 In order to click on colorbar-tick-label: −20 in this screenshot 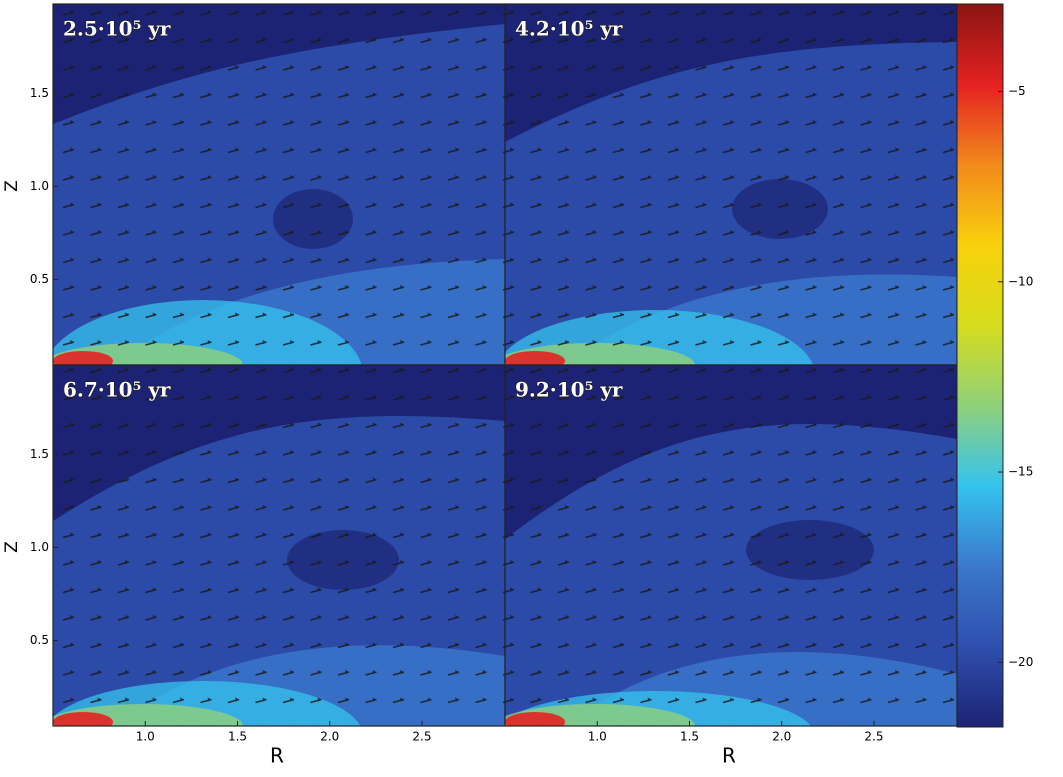, I will do `click(1020, 662)`.